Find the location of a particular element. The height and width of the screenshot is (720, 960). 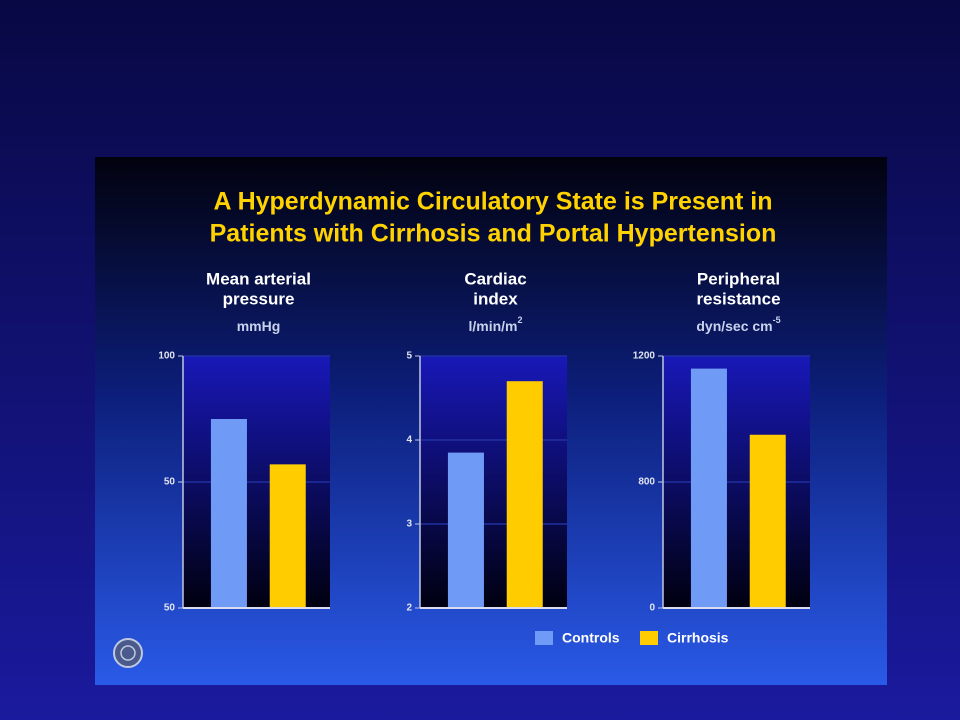

y-tick-label: 2 is located at coordinates (409, 608).